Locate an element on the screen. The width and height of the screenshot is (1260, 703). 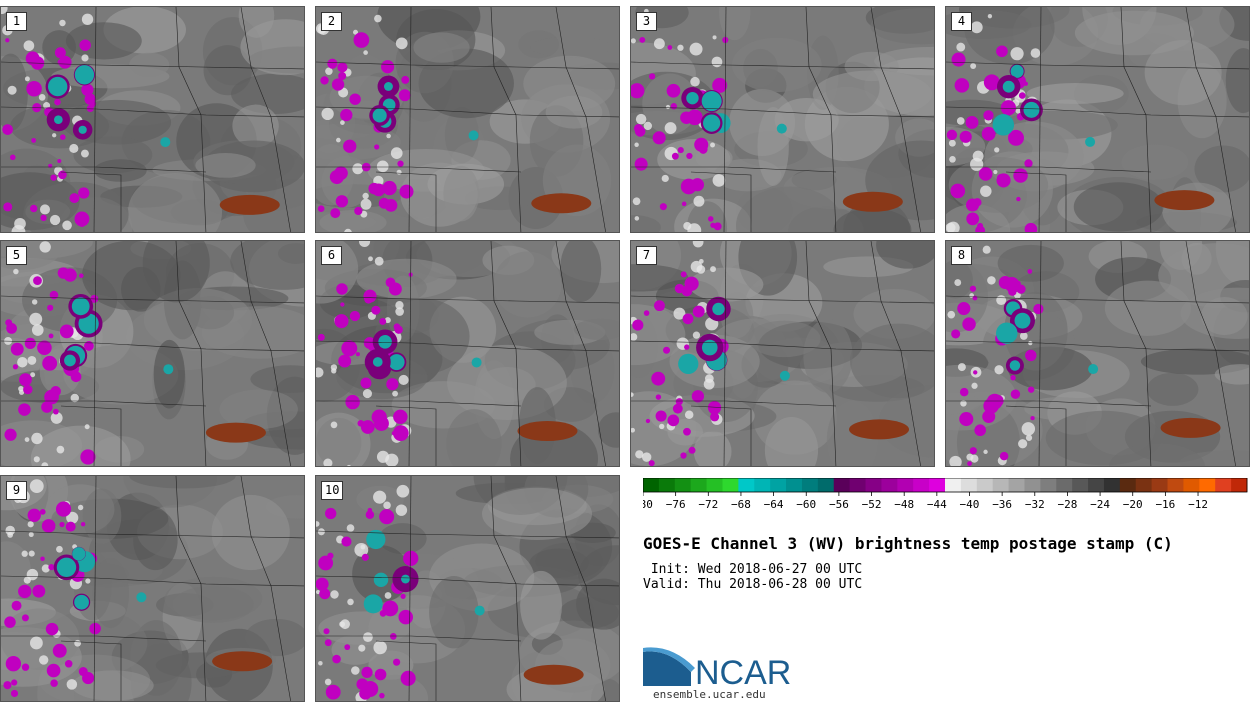
map-panel-10: 10 is located at coordinates (467, 588).